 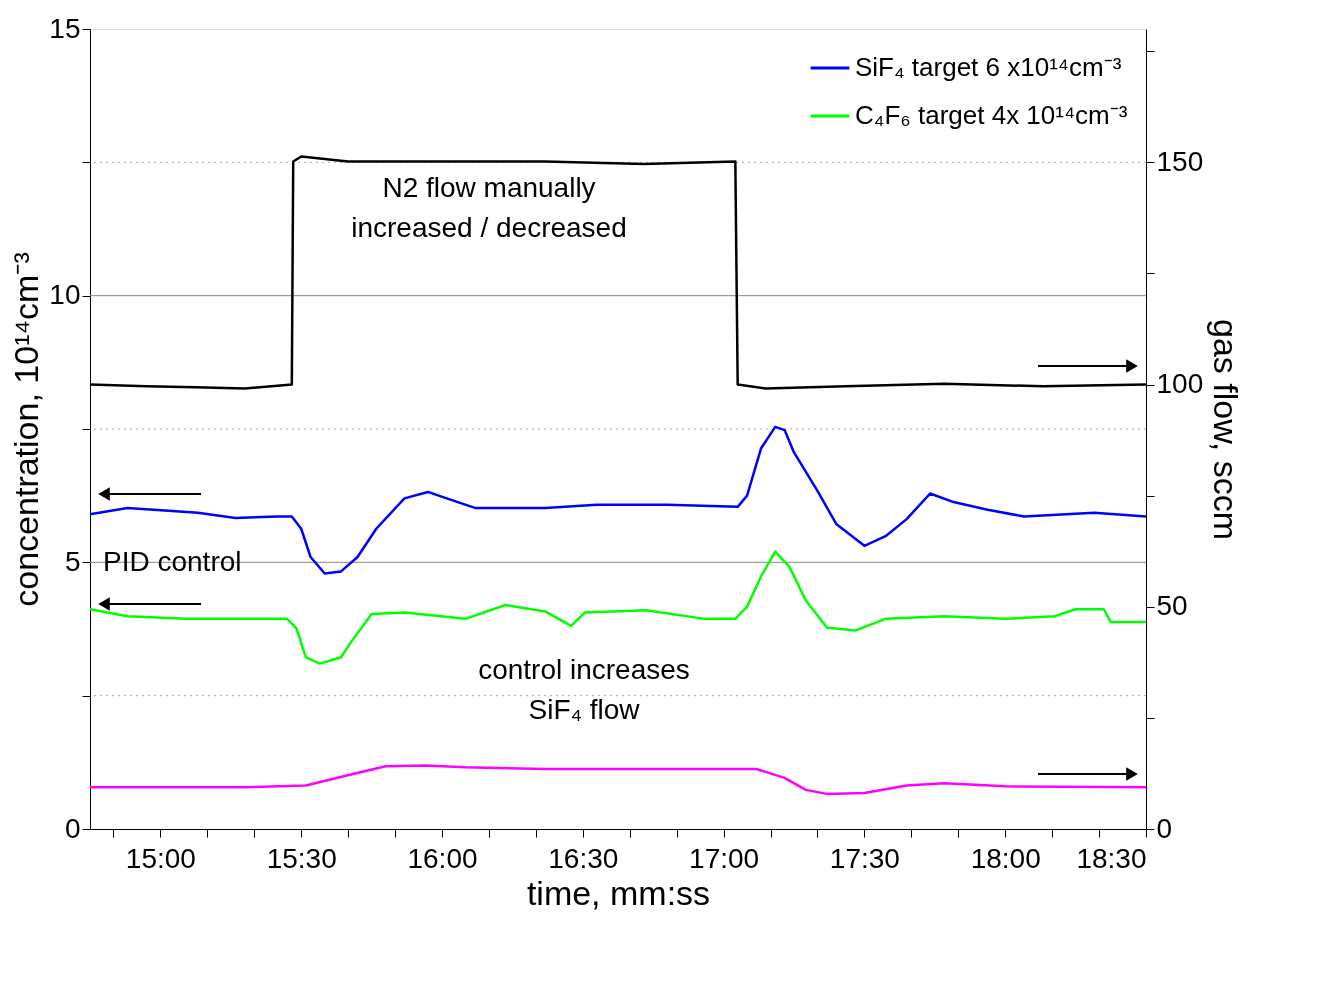 I want to click on x-tick-label: 16:00, so click(x=442, y=858).